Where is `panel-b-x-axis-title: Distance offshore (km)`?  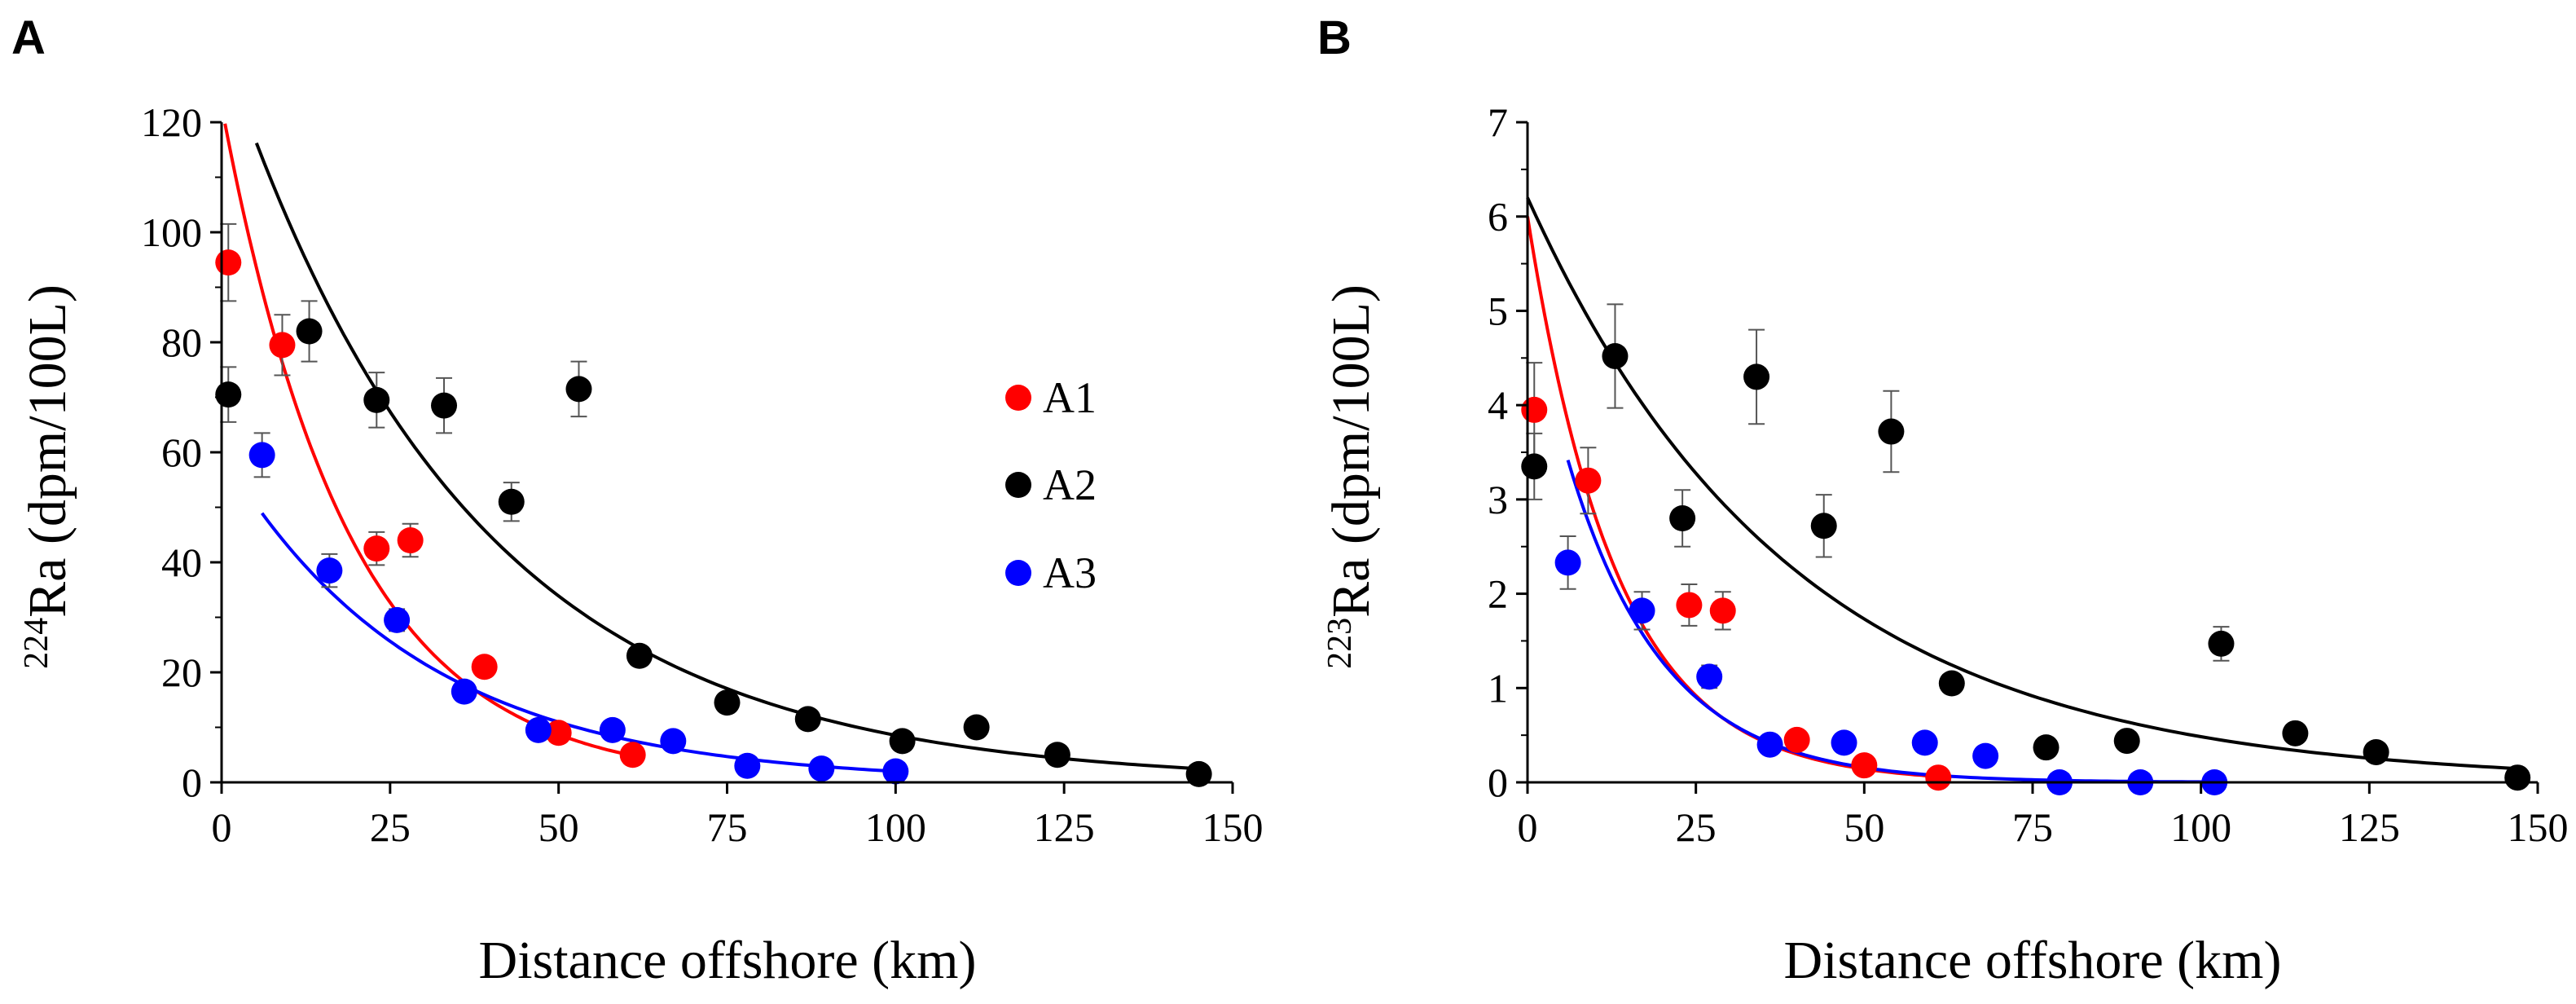 panel-b-x-axis-title: Distance offshore (km) is located at coordinates (2033, 960).